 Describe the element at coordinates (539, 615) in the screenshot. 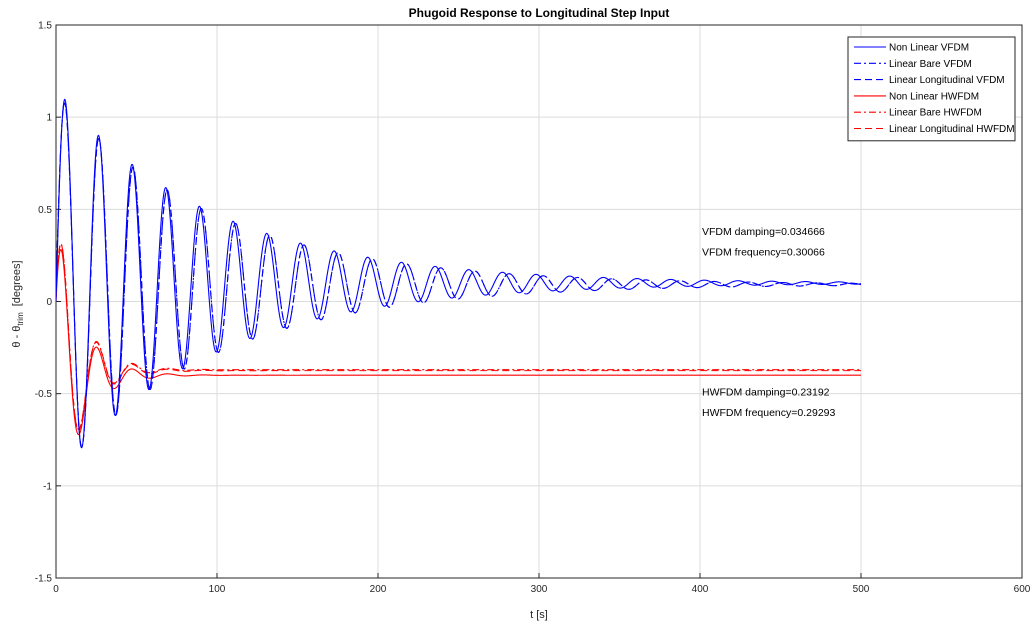

I see `x-axis-label: t [s]` at that location.